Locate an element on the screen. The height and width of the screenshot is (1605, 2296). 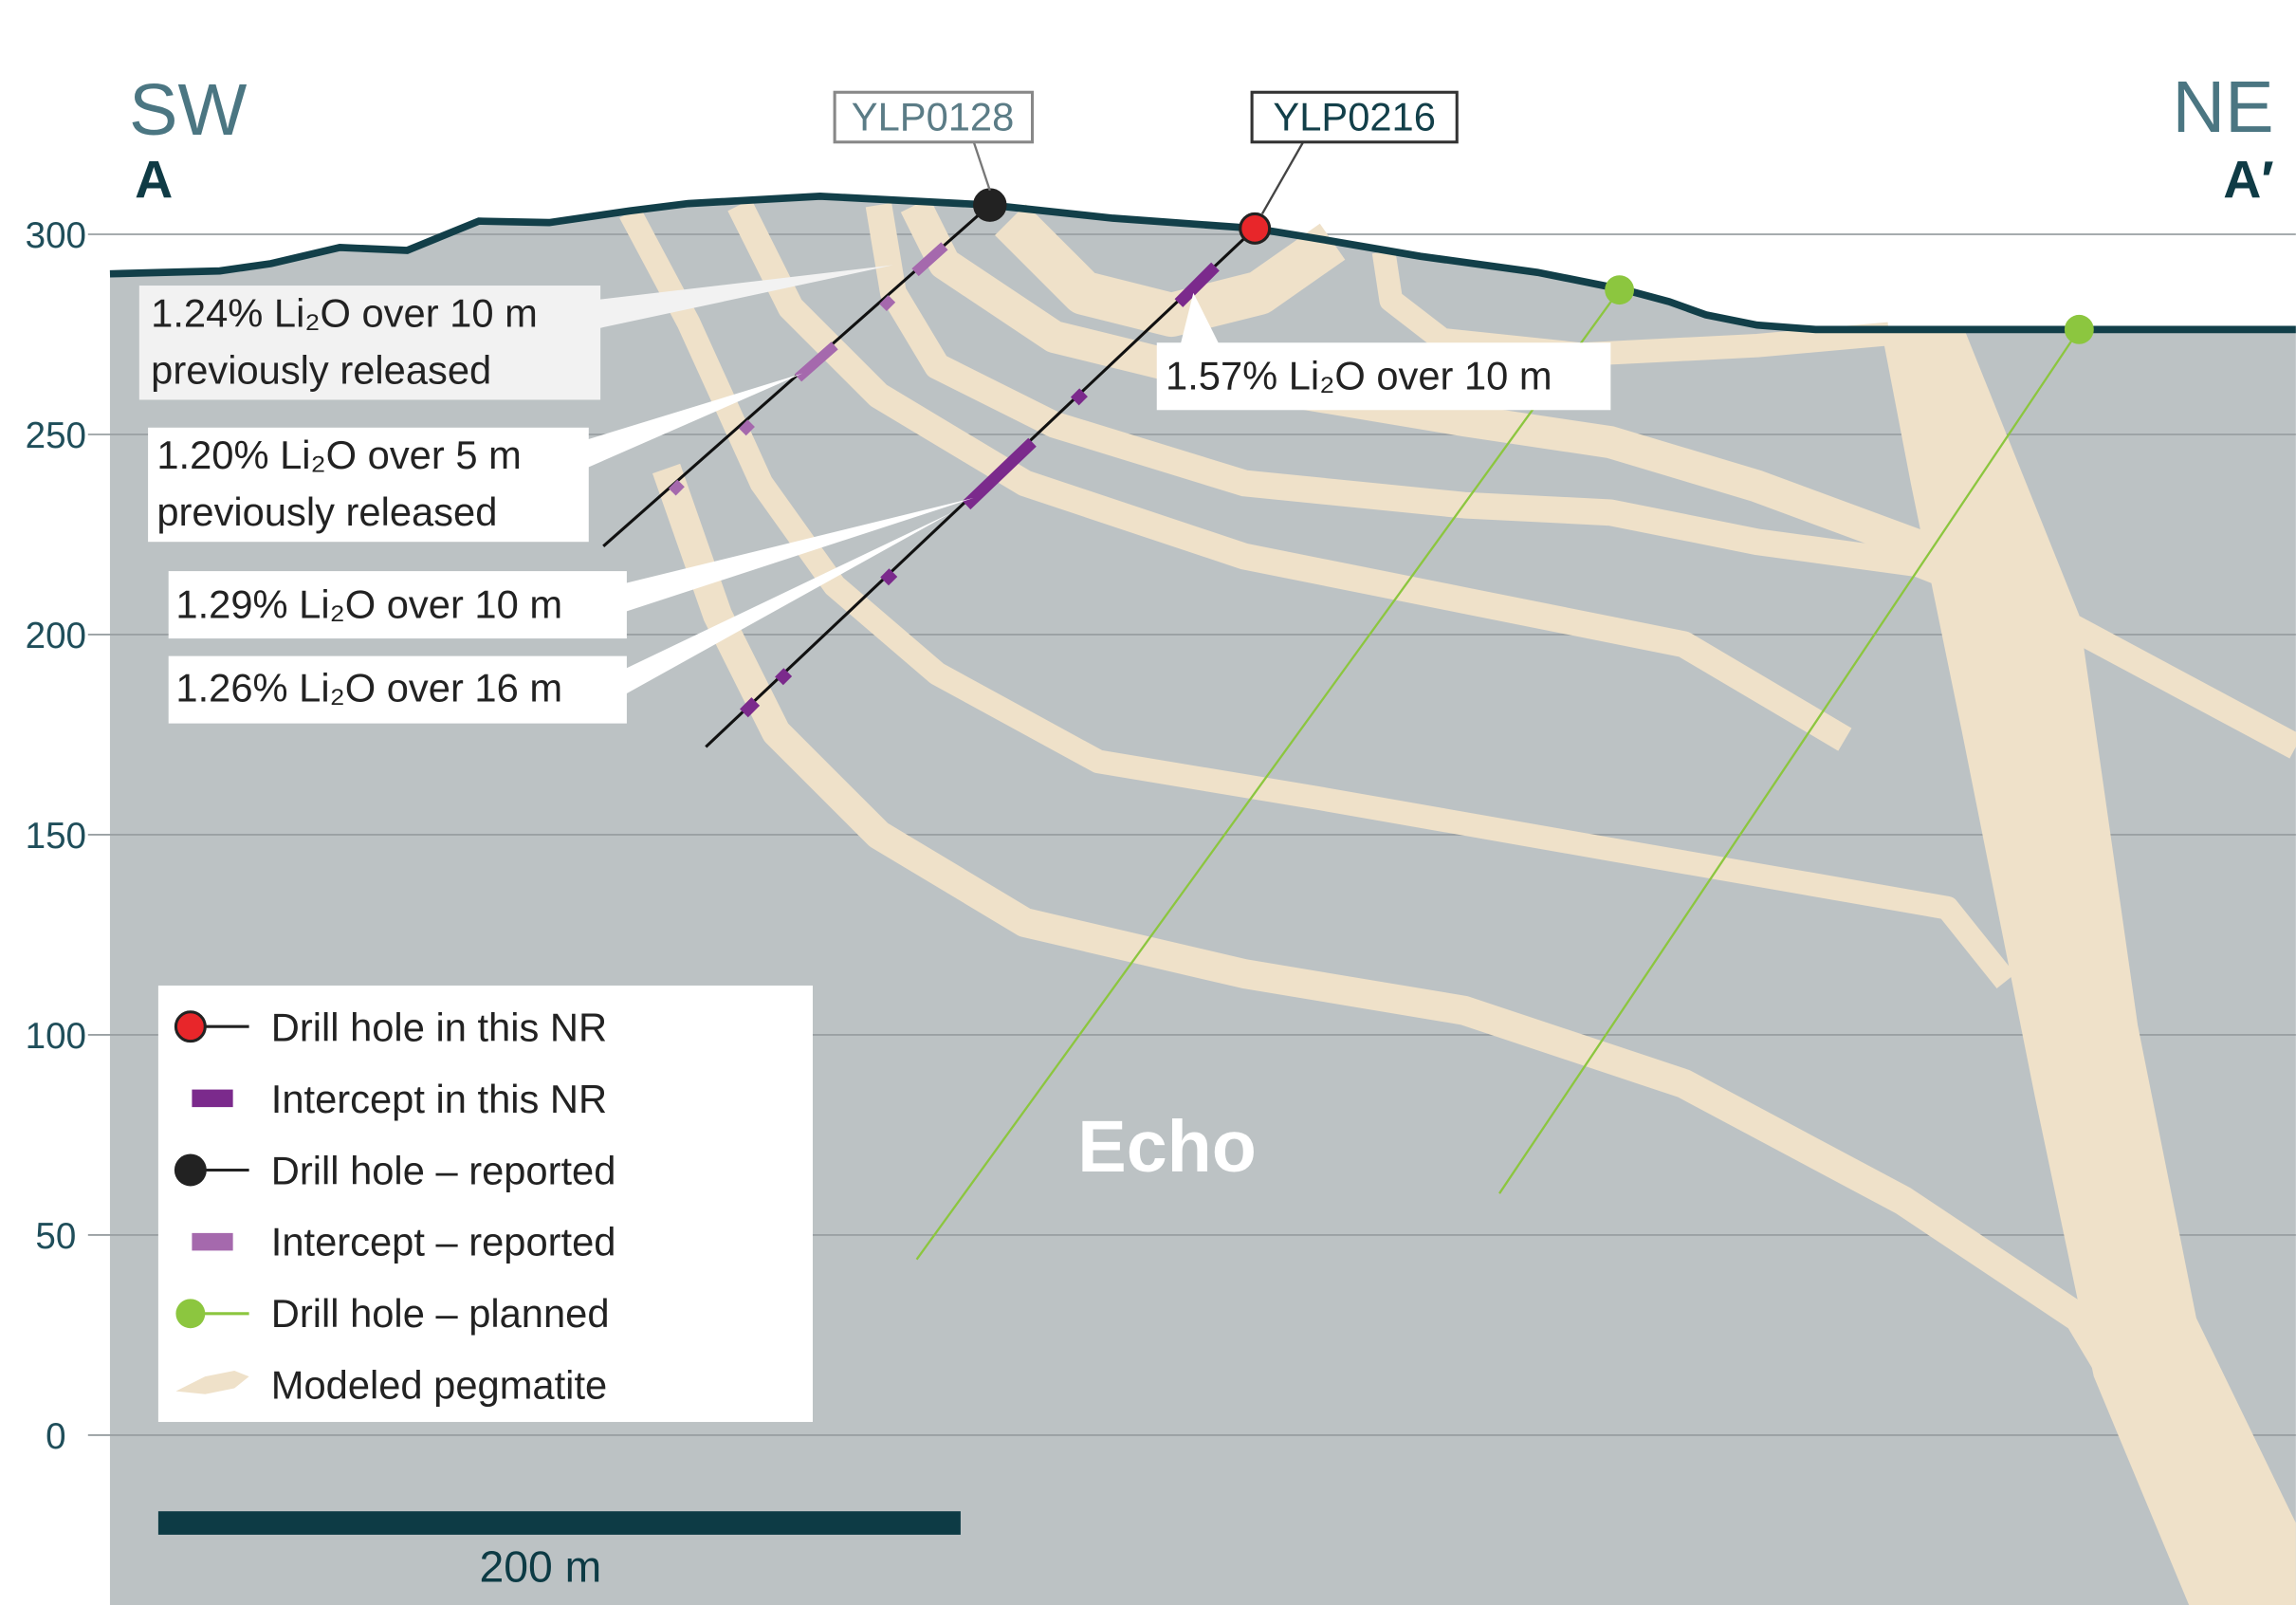
collar-reported is located at coordinates (990, 205).